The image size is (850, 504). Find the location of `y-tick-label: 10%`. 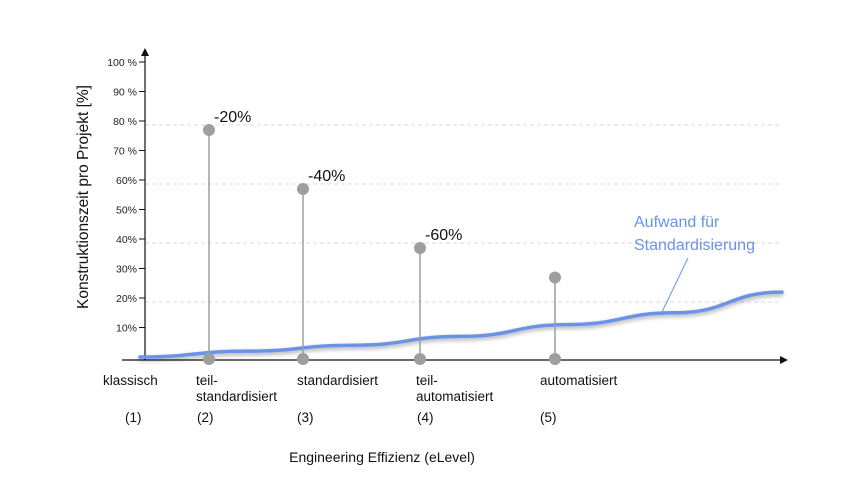

y-tick-label: 10% is located at coordinates (126, 329).